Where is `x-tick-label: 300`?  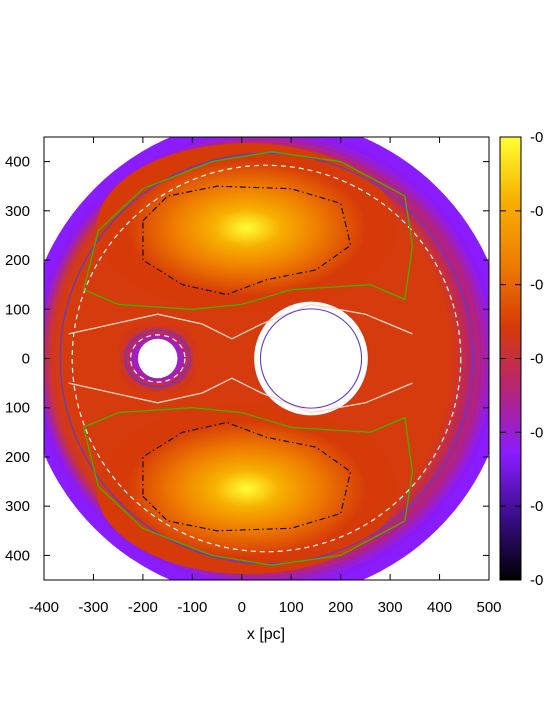 x-tick-label: 300 is located at coordinates (390, 607).